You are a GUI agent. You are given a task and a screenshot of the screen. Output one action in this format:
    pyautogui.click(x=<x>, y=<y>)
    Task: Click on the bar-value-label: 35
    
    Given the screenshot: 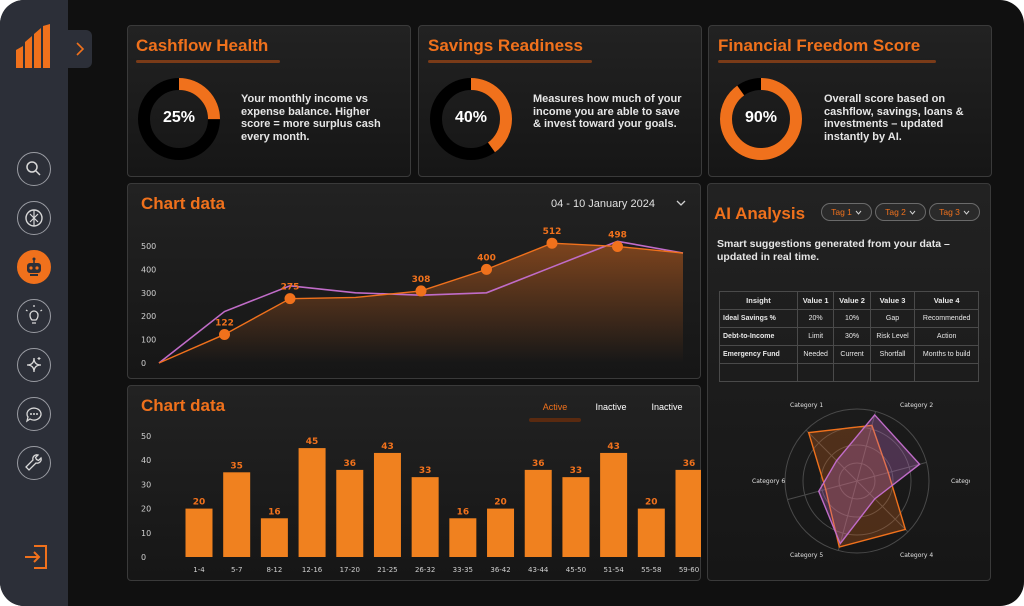 What is the action you would take?
    pyautogui.click(x=236, y=466)
    